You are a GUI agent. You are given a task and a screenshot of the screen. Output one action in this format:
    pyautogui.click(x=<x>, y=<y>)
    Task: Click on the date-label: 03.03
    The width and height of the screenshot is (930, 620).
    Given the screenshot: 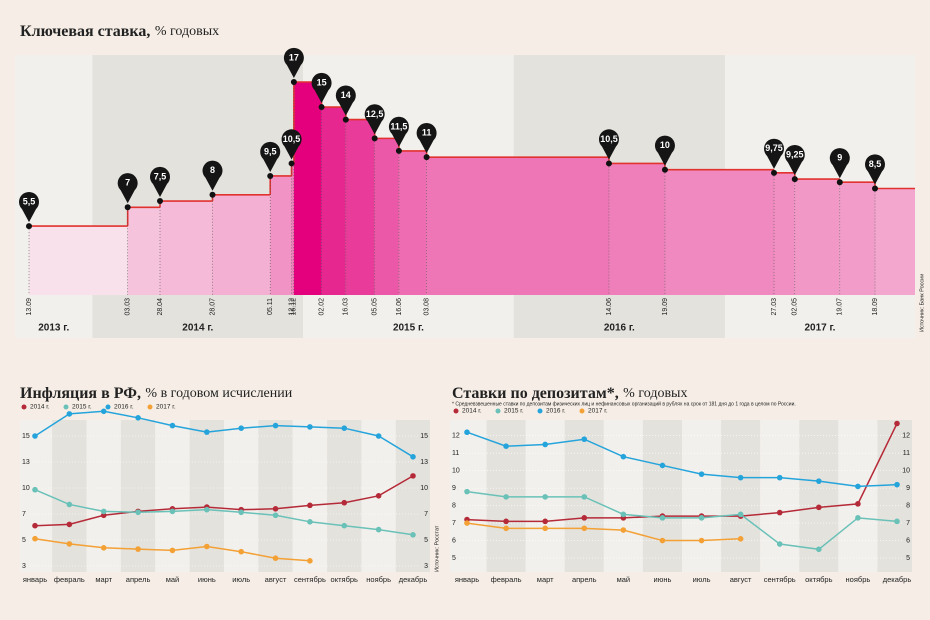 What is the action you would take?
    pyautogui.click(x=128, y=307)
    